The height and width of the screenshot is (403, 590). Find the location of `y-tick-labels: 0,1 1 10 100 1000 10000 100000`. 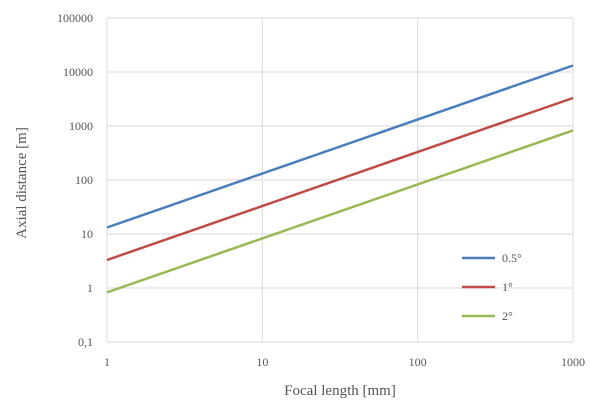

y-tick-labels: 0,1 1 10 100 1000 10000 100000 is located at coordinates (75, 180).